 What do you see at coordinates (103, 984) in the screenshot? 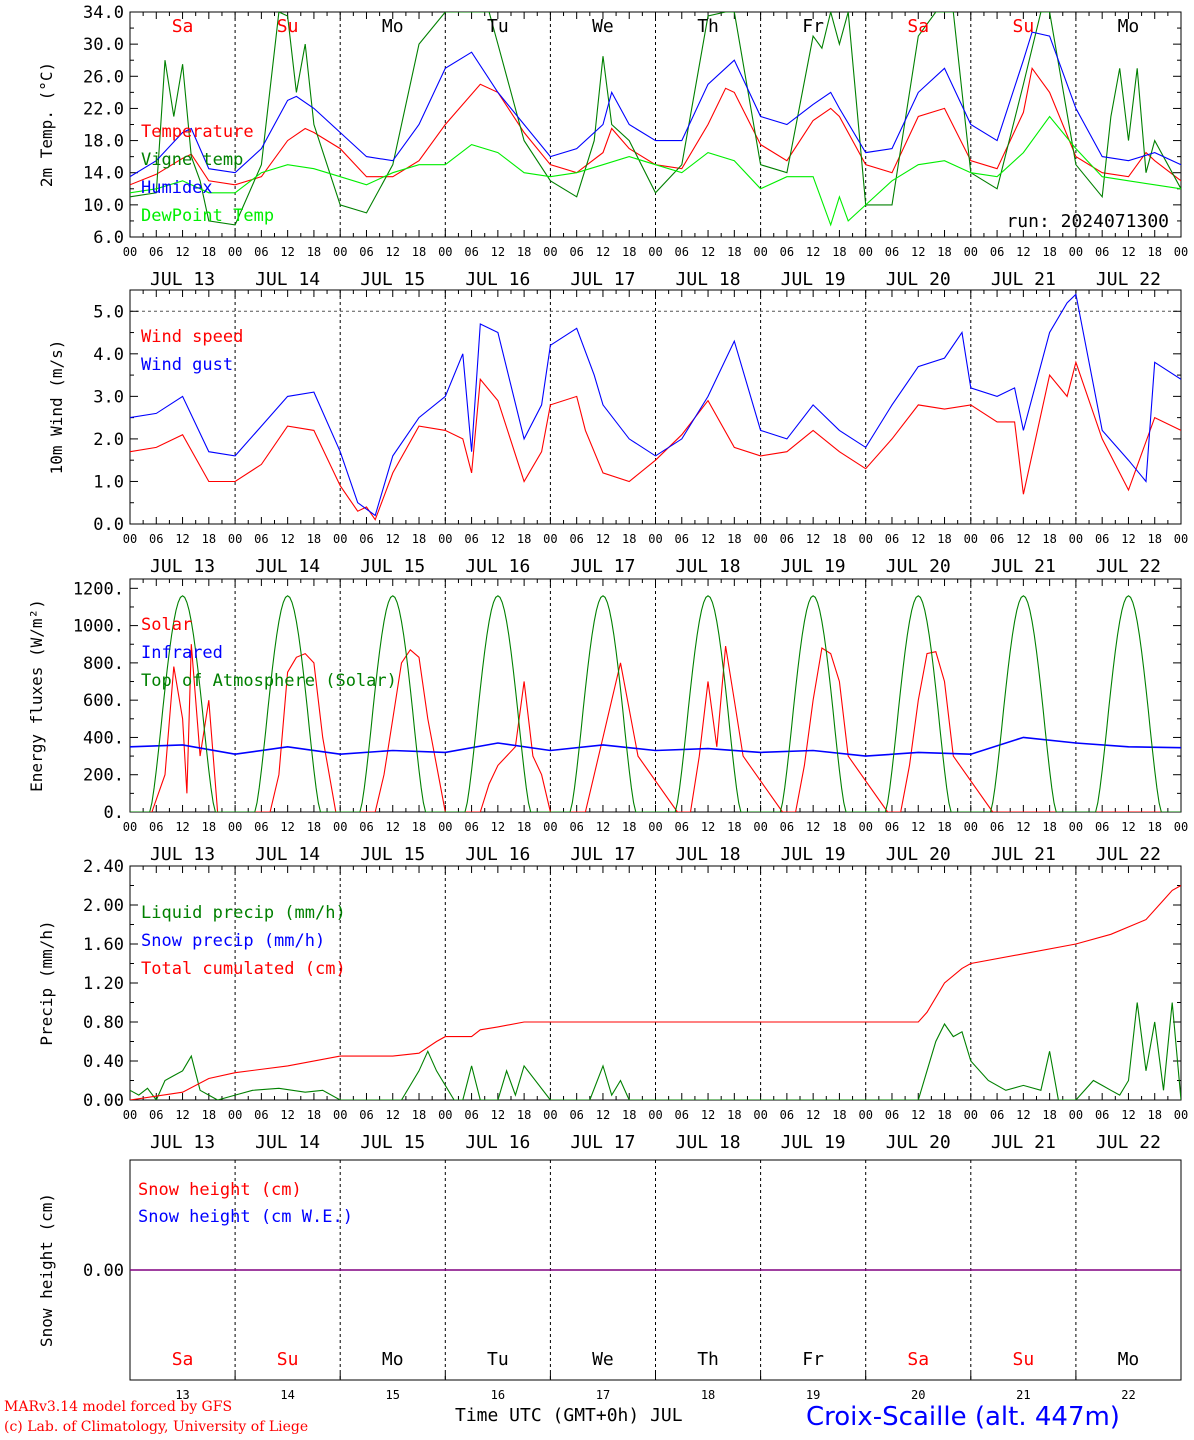
I see `y-tick-label: 1.20` at bounding box center [103, 984].